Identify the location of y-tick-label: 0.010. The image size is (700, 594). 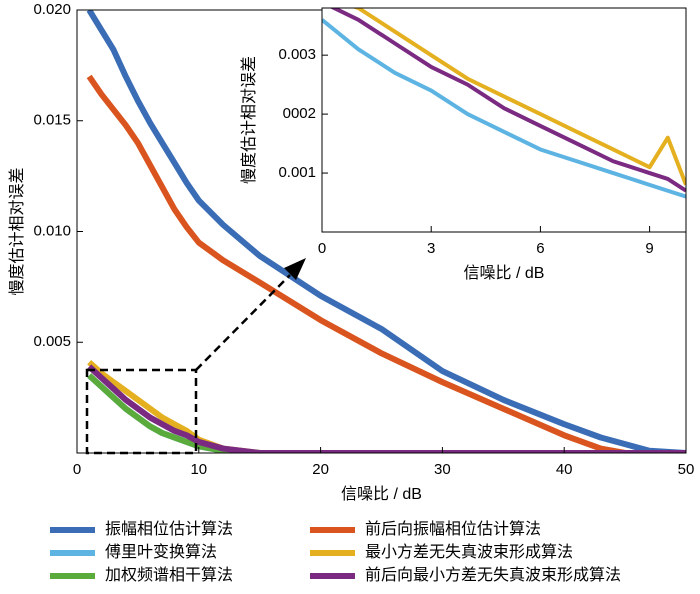
(52, 230).